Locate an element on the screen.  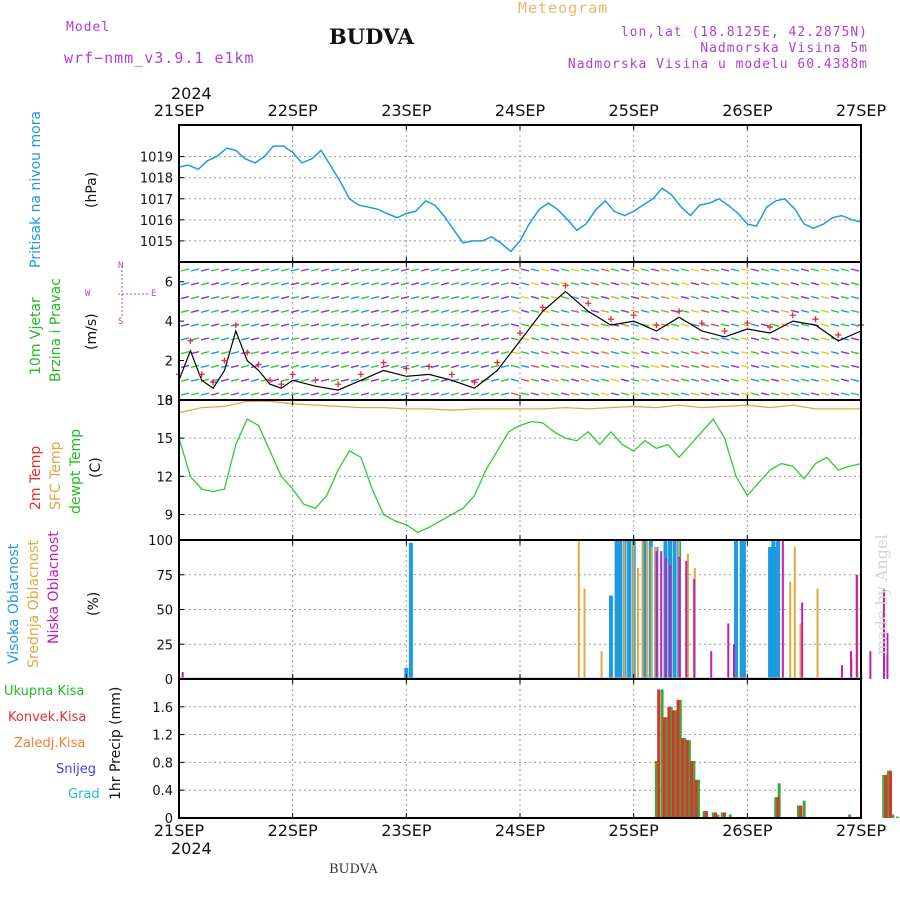
wind-speed-line is located at coordinates (520, 340).